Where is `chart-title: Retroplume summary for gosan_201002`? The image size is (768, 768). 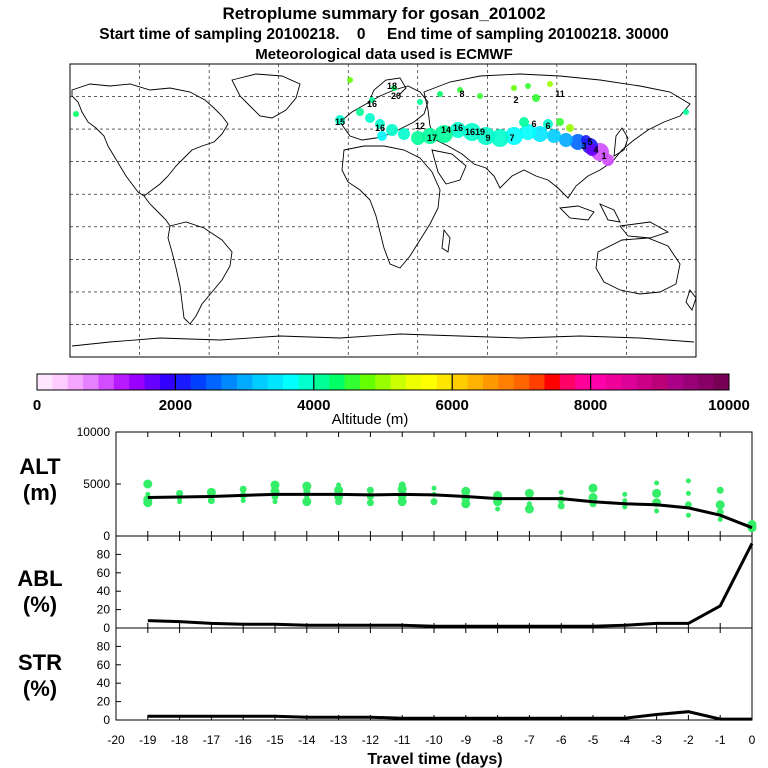 chart-title: Retroplume summary for gosan_201002 is located at coordinates (384, 13).